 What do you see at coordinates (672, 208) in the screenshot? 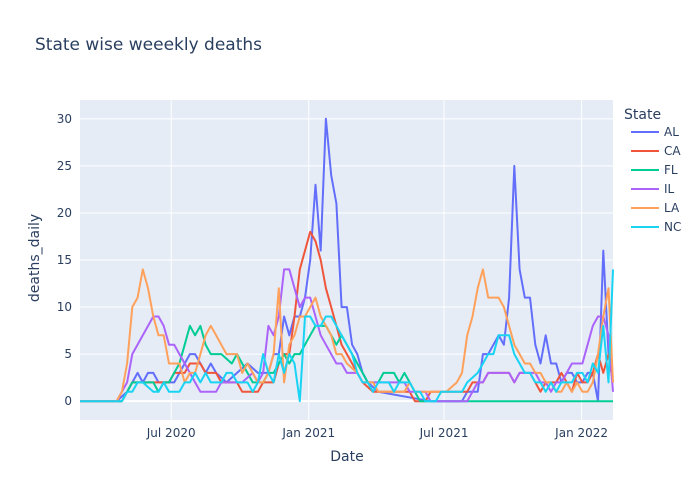
I see `legend-item-la: LA` at bounding box center [672, 208].